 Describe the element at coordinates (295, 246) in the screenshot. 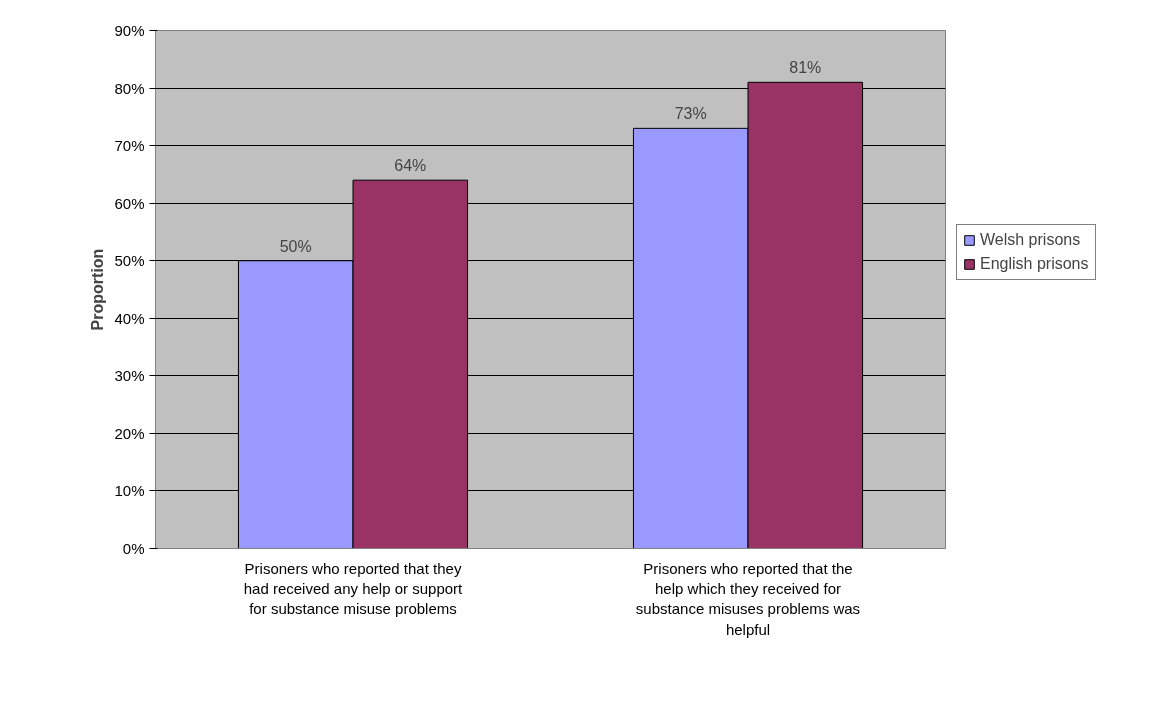

I see `data-label: 50%` at that location.